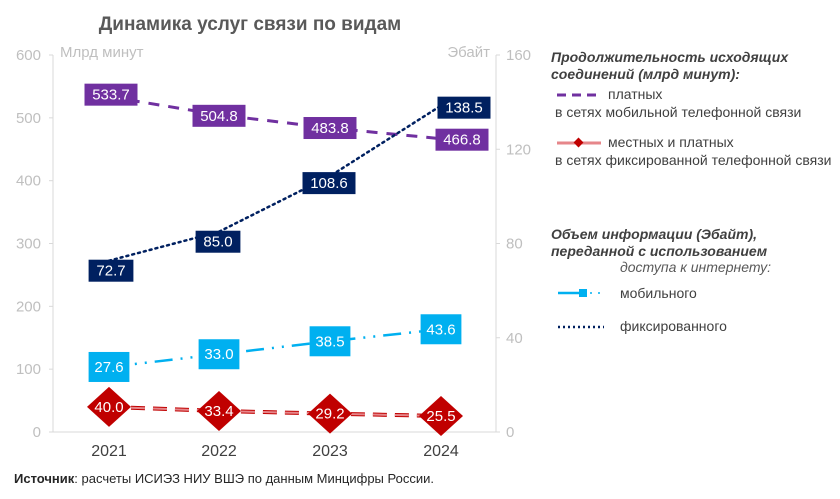 This screenshot has height=499, width=840. Describe the element at coordinates (654, 234) in the screenshot. I see `legend-group2-title-line1: Объем информации (Эбайт),` at that location.